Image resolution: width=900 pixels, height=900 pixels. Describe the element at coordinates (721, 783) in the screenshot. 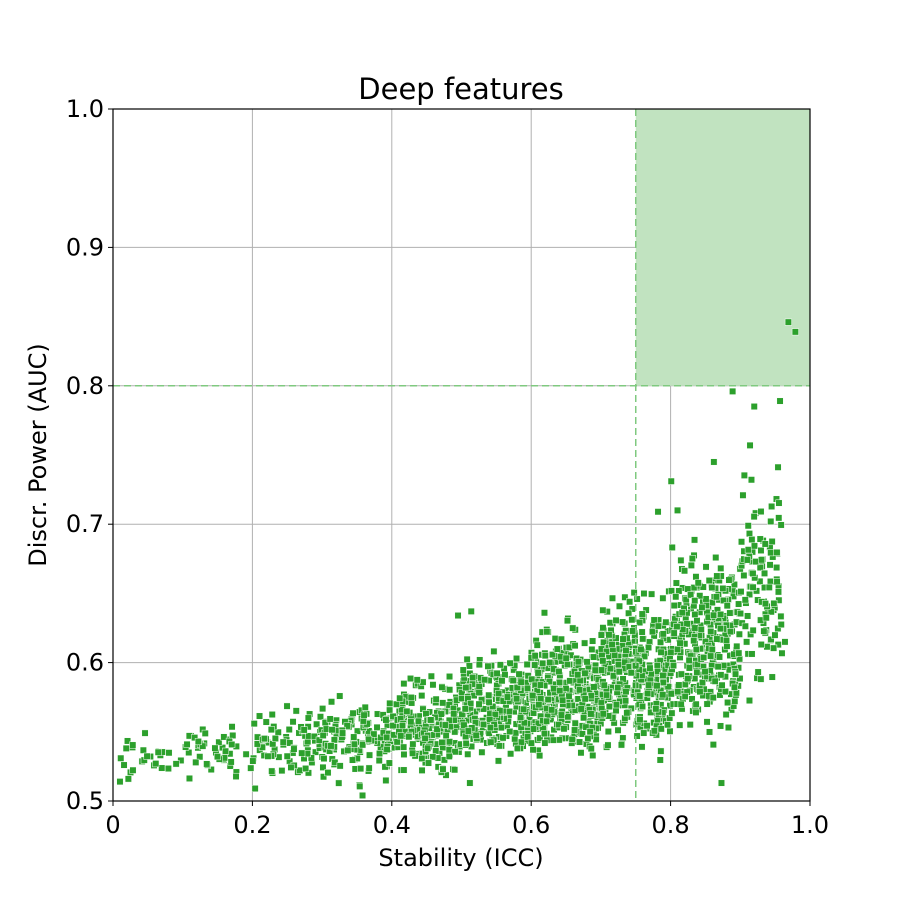

I see `data-point-2041` at that location.